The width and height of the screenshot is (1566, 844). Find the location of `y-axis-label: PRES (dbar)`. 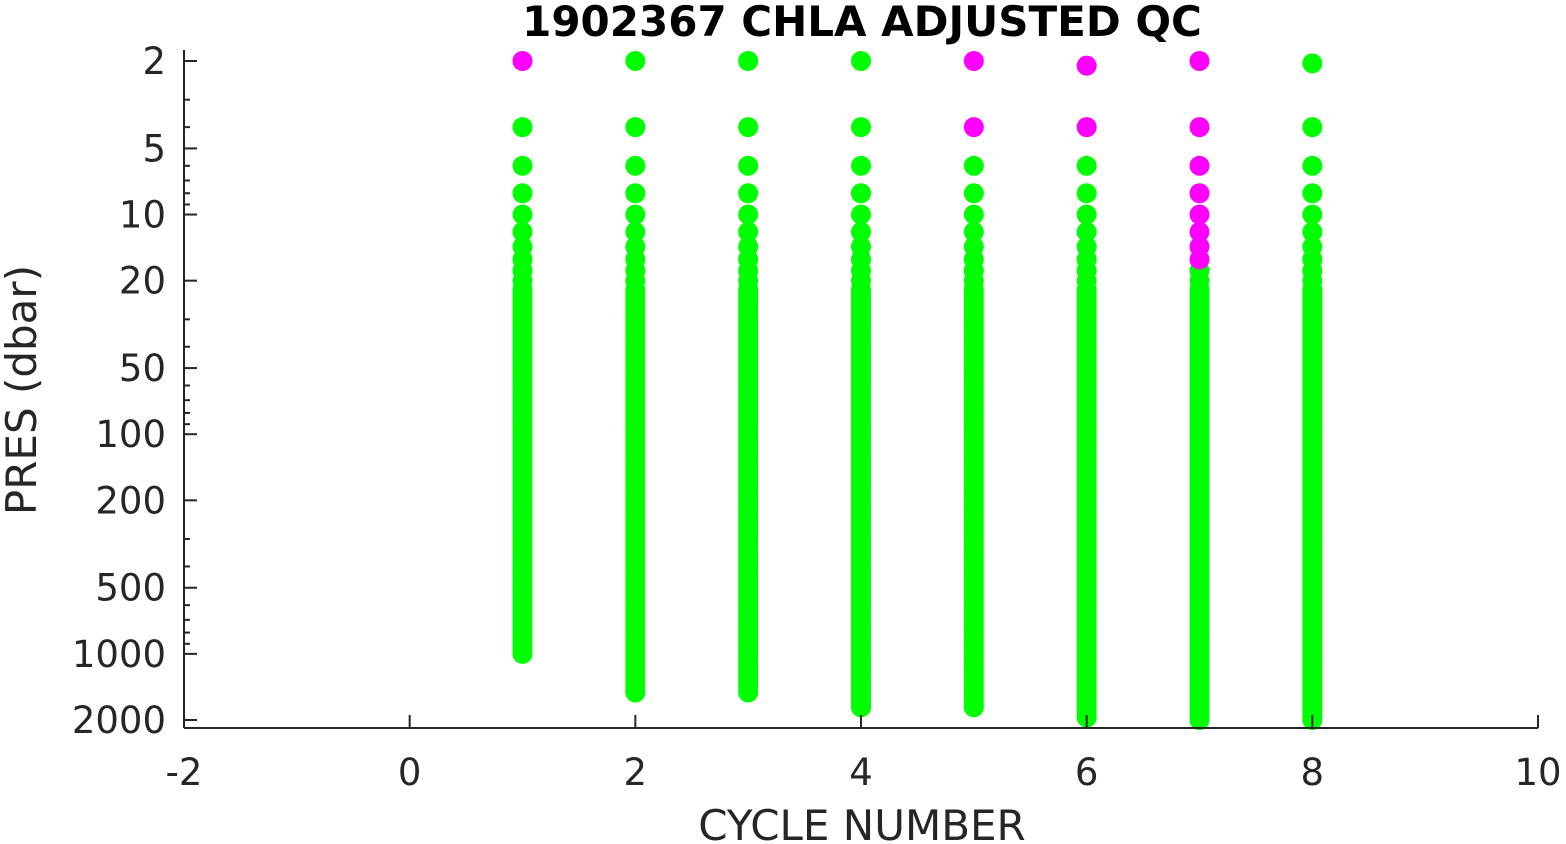

y-axis-label: PRES (dbar) is located at coordinates (23, 390).